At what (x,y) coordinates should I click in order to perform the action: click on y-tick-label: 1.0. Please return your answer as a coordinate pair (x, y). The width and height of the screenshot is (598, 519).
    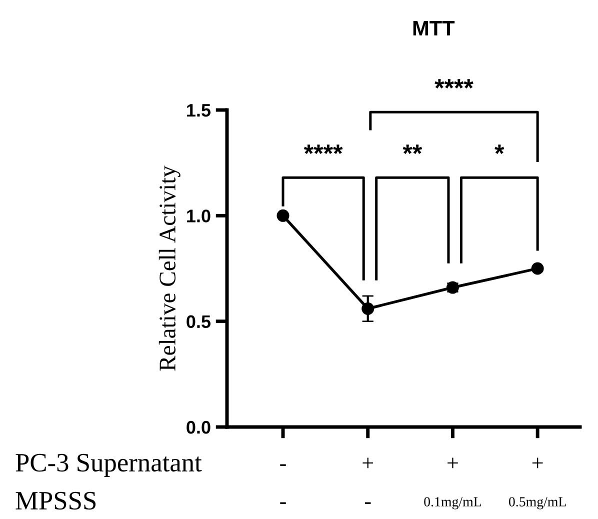
    Looking at the image, I should click on (198, 216).